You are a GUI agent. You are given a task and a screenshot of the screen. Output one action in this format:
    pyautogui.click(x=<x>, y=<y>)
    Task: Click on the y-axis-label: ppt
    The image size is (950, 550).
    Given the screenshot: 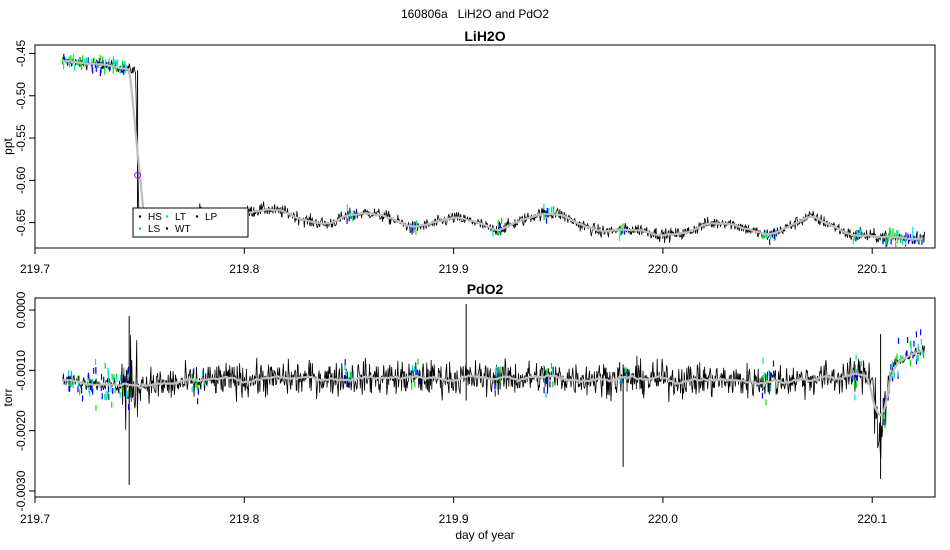 What is the action you would take?
    pyautogui.click(x=8, y=145)
    